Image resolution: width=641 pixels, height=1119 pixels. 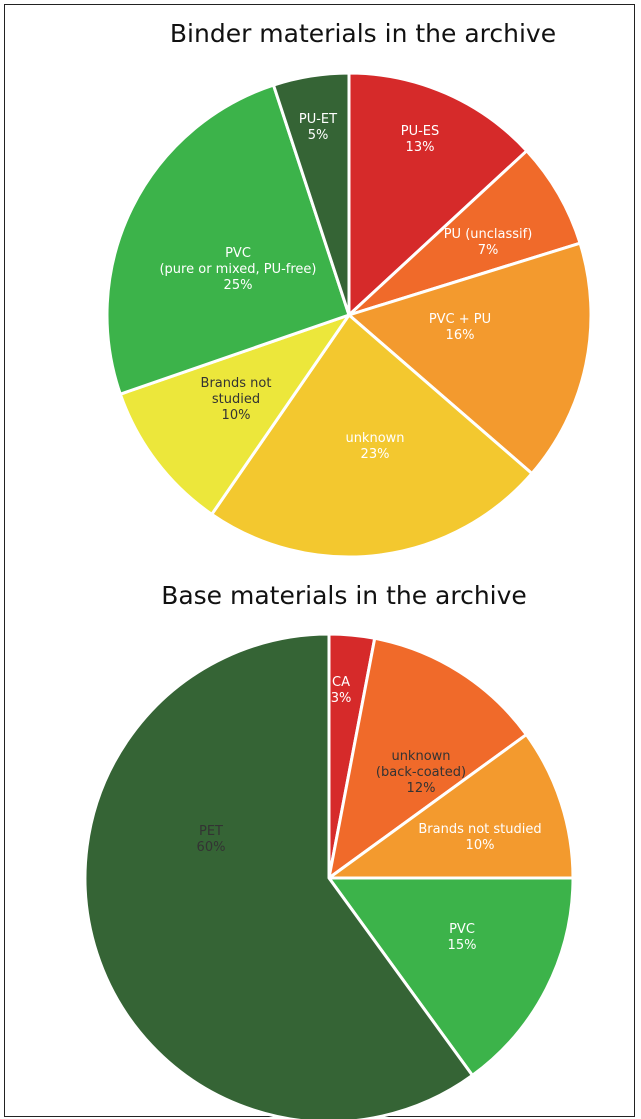 I want to click on pie-slice-pu-unclassif, so click(x=464, y=233).